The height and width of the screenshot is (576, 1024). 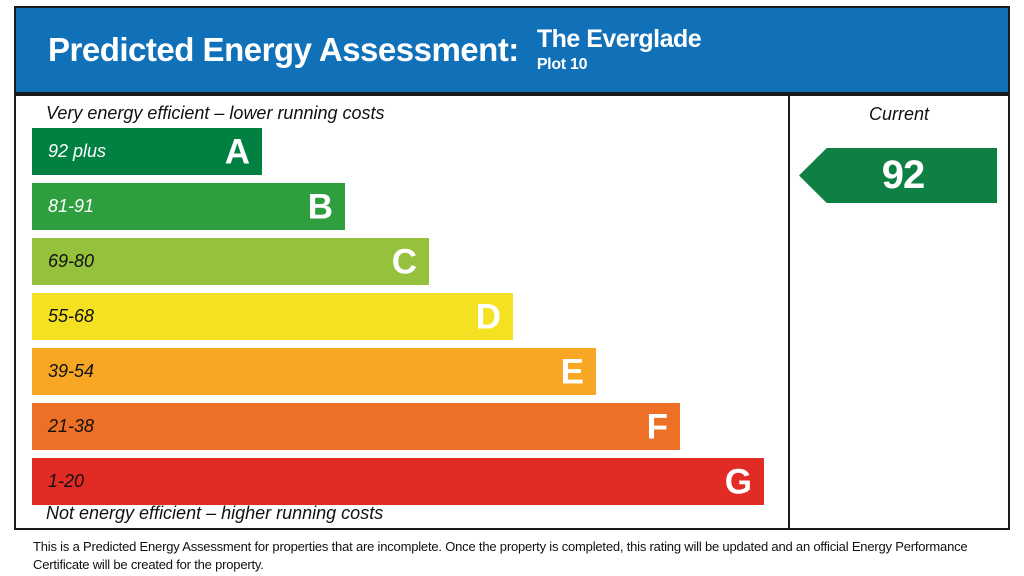 What do you see at coordinates (899, 114) in the screenshot?
I see `current-column-header: Current` at bounding box center [899, 114].